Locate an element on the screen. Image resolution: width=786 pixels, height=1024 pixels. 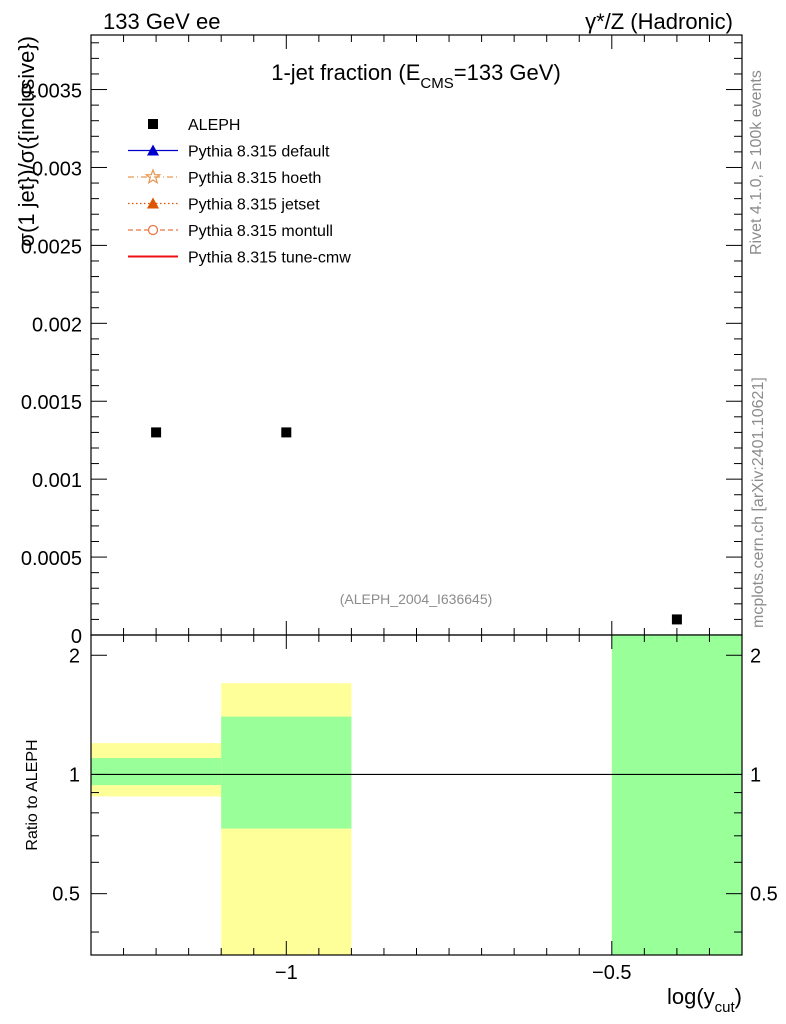
xlabel-sub: cut is located at coordinates (725, 1007).